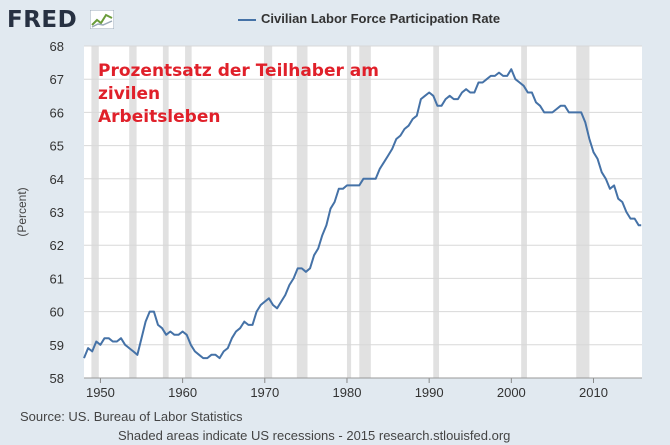  What do you see at coordinates (57, 112) in the screenshot?
I see `y-tick-label: 66` at bounding box center [57, 112].